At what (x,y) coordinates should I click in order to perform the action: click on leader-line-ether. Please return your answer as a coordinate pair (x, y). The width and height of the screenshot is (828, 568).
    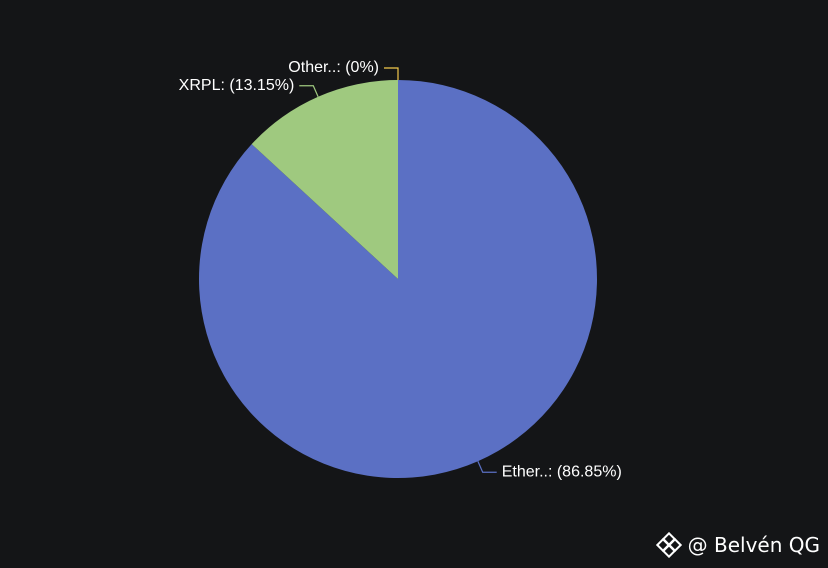
    Looking at the image, I should click on (487, 467).